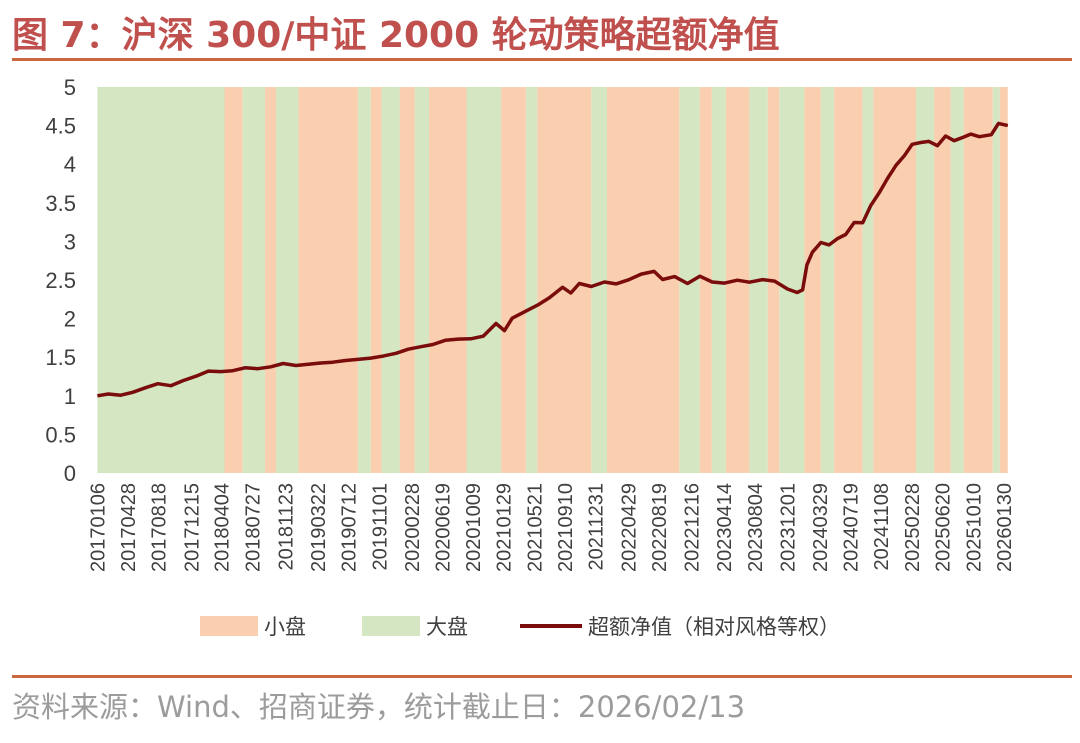  Describe the element at coordinates (70, 473) in the screenshot. I see `y-tick-label: 0` at that location.